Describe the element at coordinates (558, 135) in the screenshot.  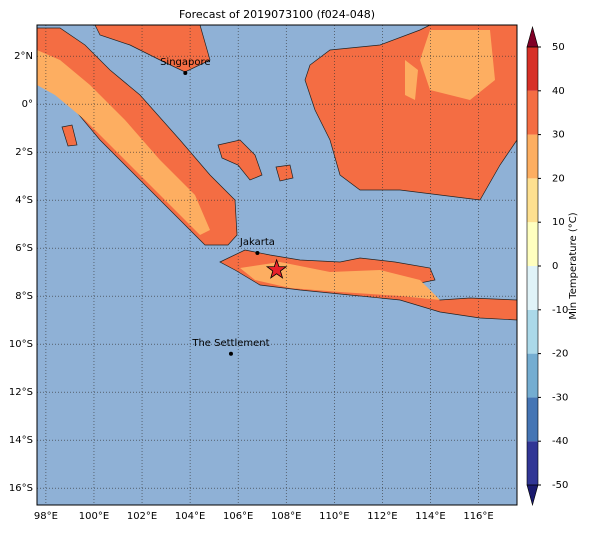
I see `colorbar-tick-label: 30` at that location.